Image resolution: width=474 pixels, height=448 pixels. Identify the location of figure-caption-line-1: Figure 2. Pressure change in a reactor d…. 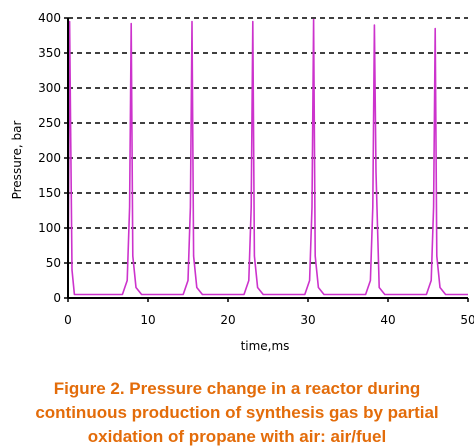
(237, 388).